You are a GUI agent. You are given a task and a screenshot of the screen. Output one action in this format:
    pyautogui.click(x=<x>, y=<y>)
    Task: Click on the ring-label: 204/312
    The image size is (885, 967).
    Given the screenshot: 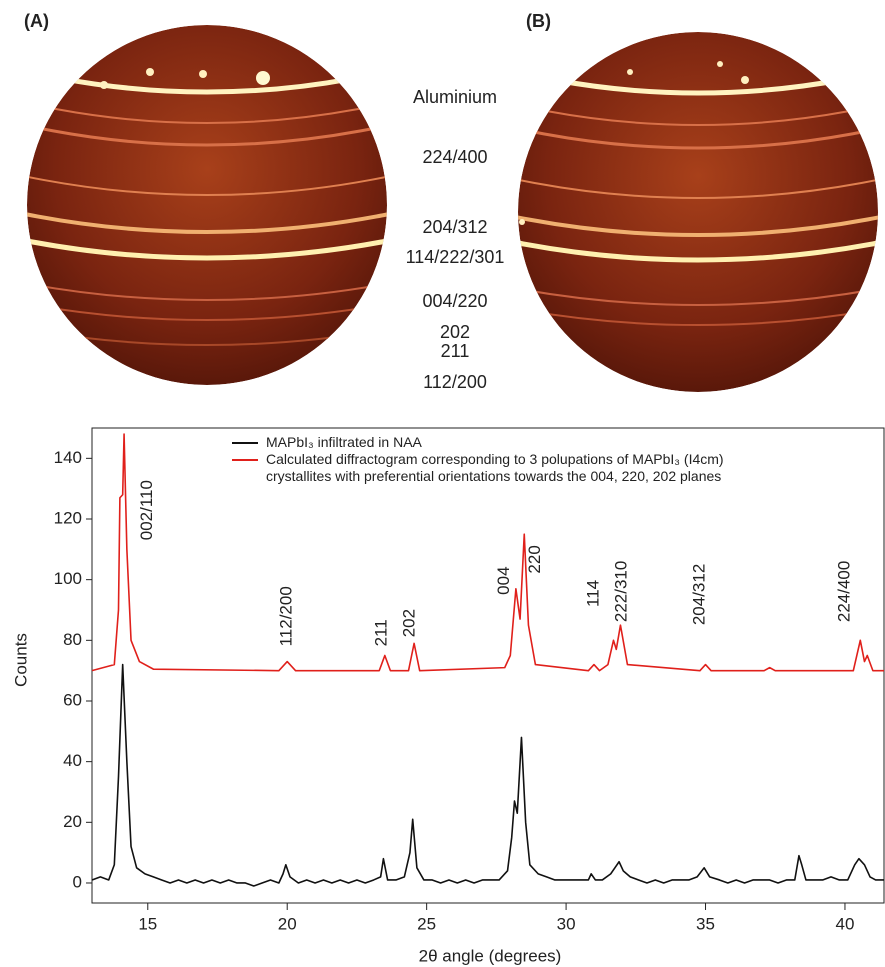 What is the action you would take?
    pyautogui.click(x=454, y=227)
    